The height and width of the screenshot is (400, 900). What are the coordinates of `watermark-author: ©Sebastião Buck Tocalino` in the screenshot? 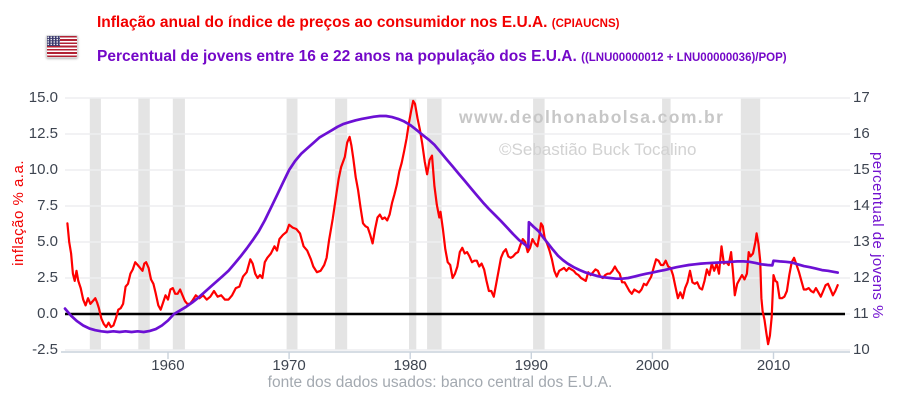 It's located at (598, 149).